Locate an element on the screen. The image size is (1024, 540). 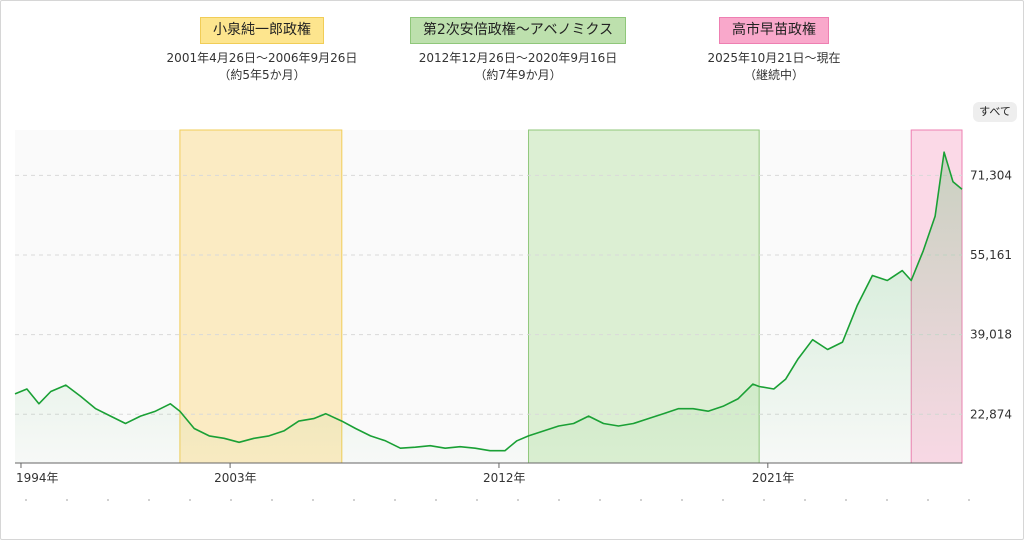
x-tick-label-1: 2003年 is located at coordinates (235, 478).